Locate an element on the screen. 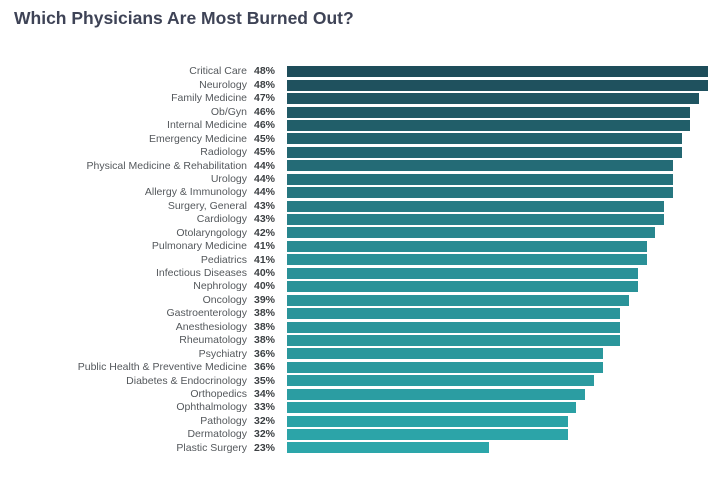  chart-row: Oncology 39% is located at coordinates (360, 299).